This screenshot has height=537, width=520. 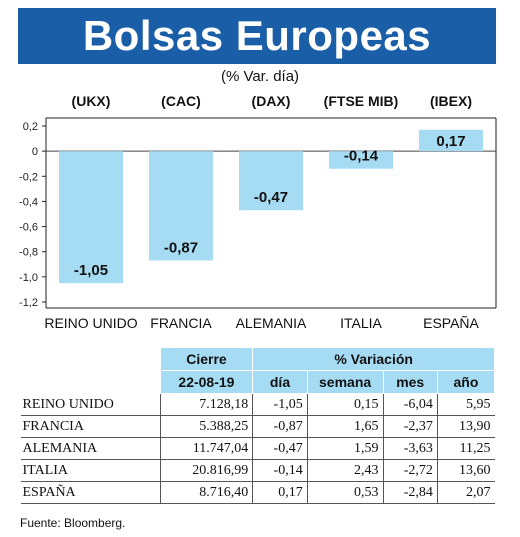 I want to click on table-cell: 7.128,18, so click(x=206, y=404).